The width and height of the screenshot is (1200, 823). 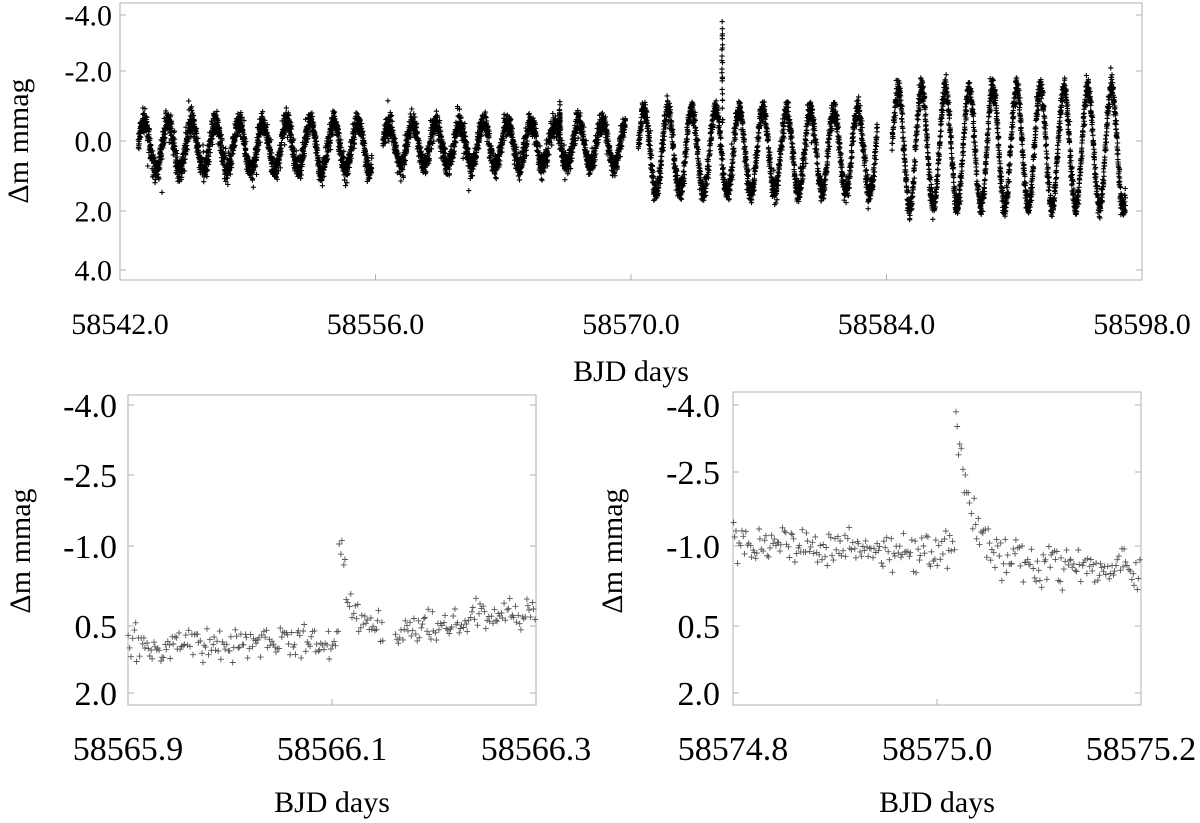 I want to click on full-y-tick-label-4: 4.0, so click(x=94, y=271).